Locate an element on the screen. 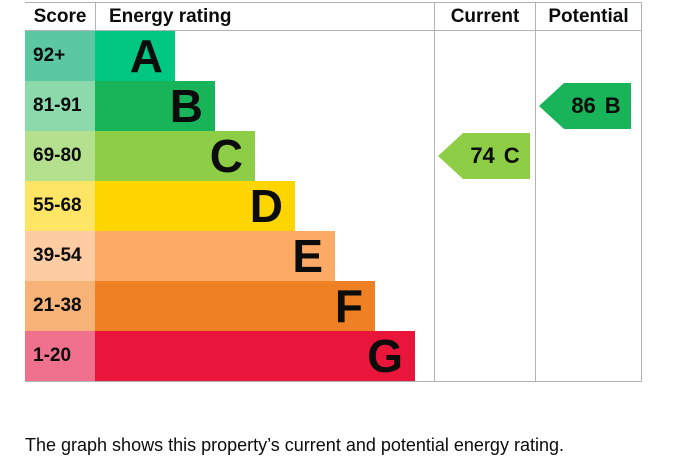  header-energy-rating: Energy rating is located at coordinates (264, 16).